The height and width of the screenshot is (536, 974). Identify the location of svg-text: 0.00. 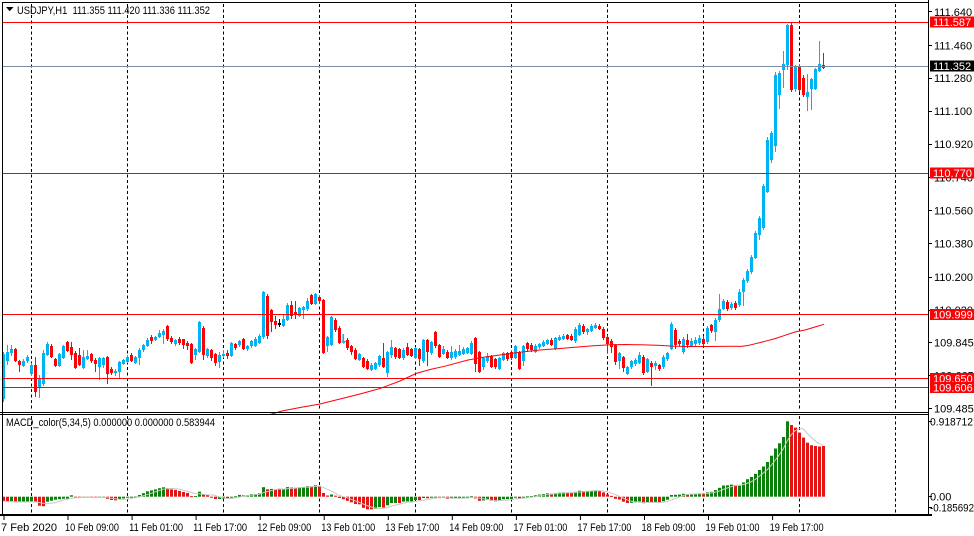
(940, 498).